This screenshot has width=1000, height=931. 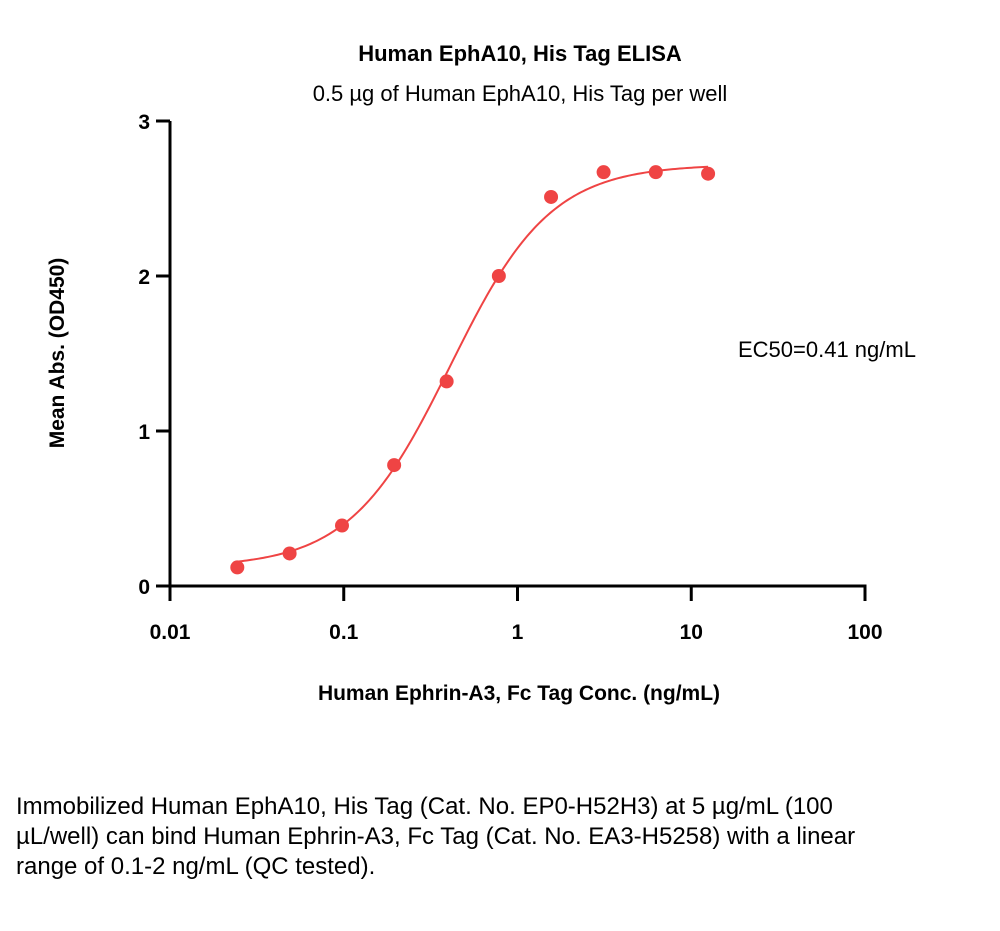 What do you see at coordinates (691, 632) in the screenshot?
I see `x-tick-label: 10` at bounding box center [691, 632].